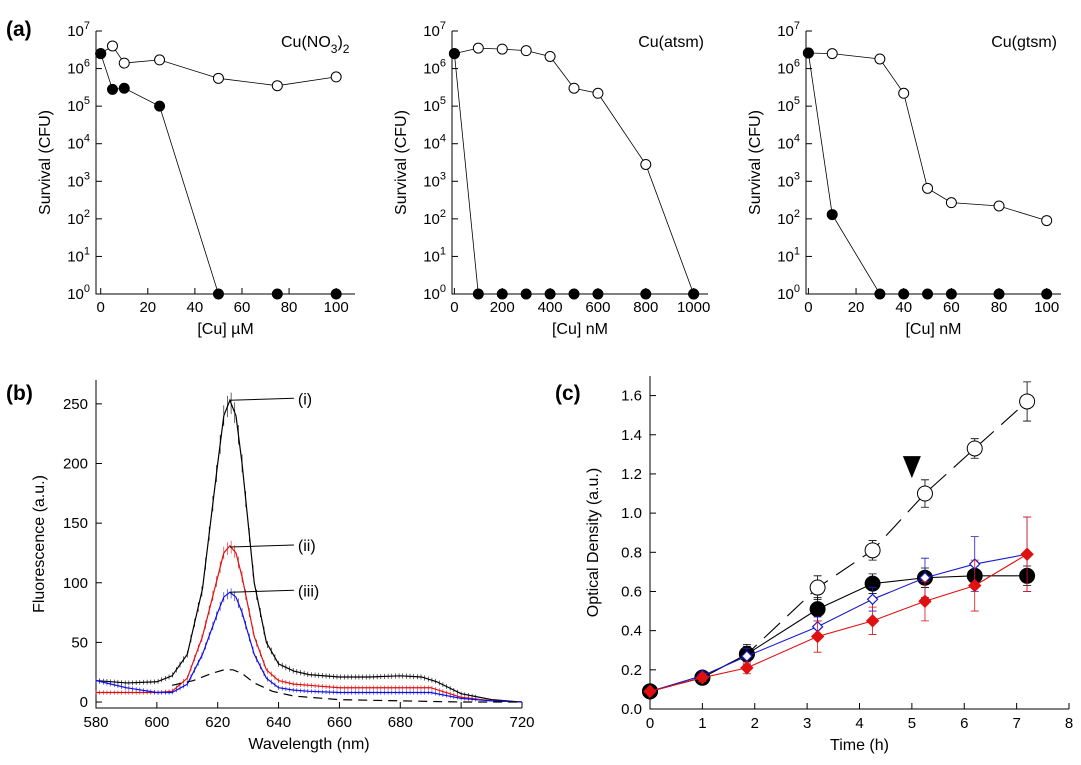 The width and height of the screenshot is (1081, 765). Describe the element at coordinates (434, 218) in the screenshot. I see `y-tick-label: 102` at that location.